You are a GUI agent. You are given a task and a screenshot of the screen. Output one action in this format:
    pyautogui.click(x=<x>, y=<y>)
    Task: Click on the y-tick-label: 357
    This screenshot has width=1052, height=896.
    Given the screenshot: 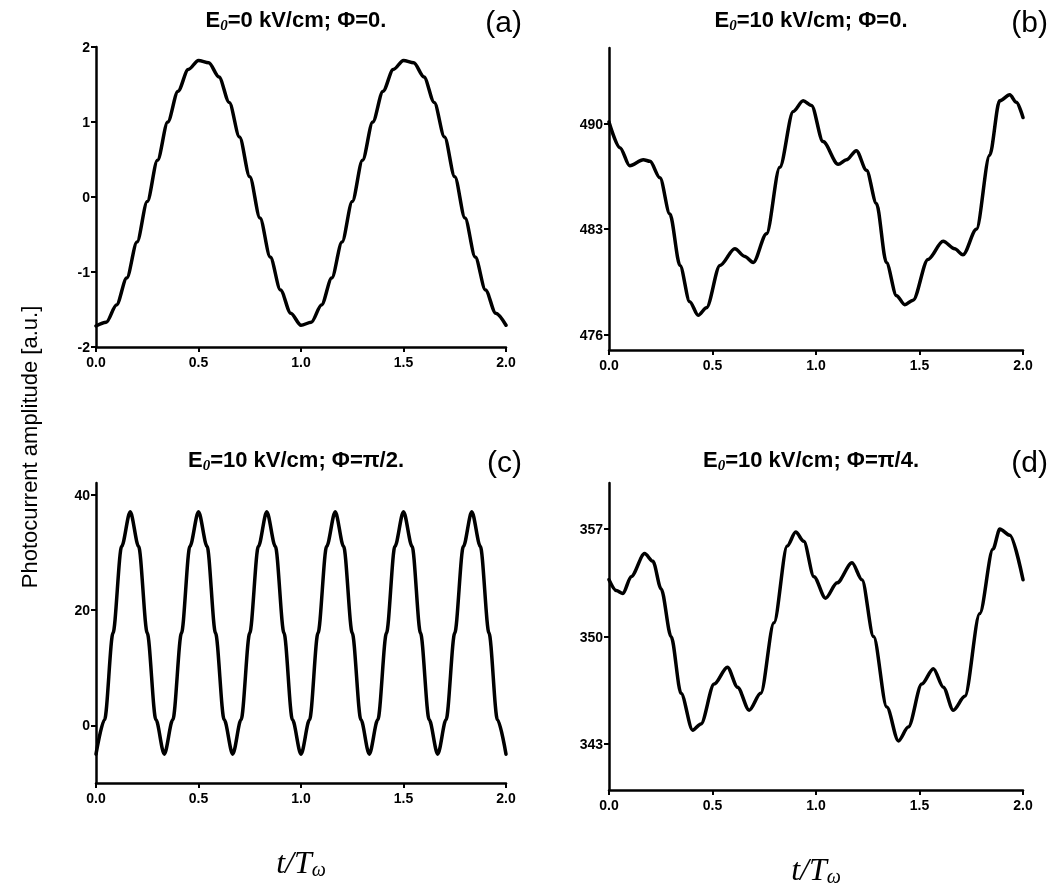 What is the action you would take?
    pyautogui.click(x=591, y=529)
    